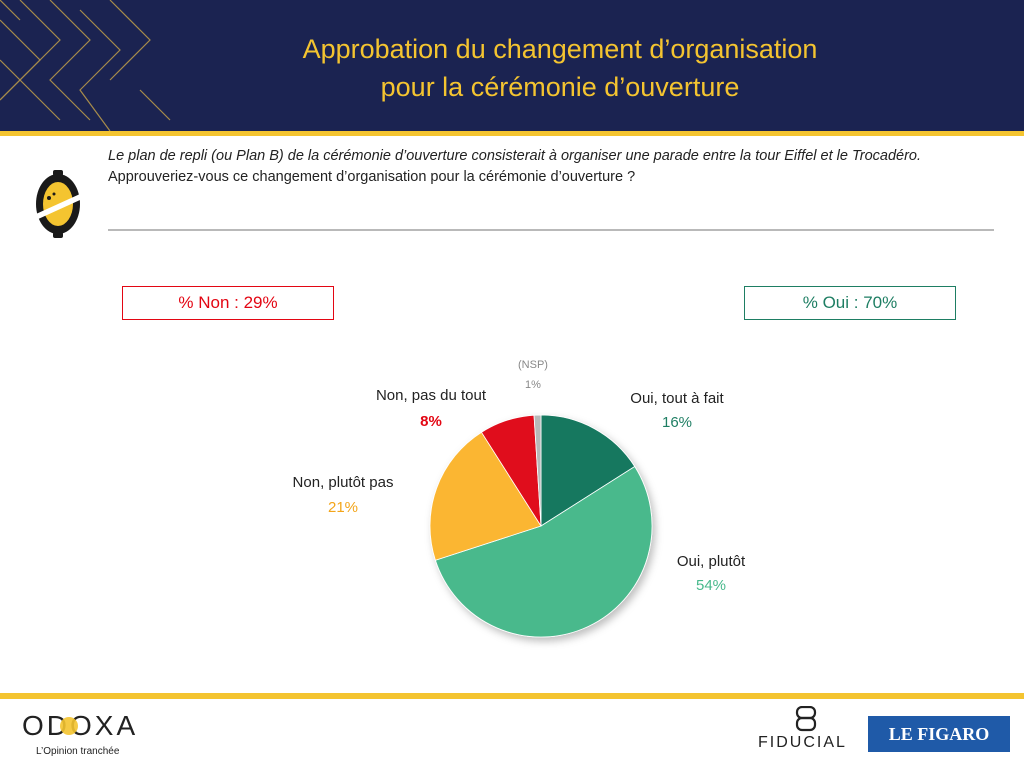 The image size is (1024, 768). Describe the element at coordinates (69, 726) in the screenshot. I see `odoxa-logo-mark` at that location.